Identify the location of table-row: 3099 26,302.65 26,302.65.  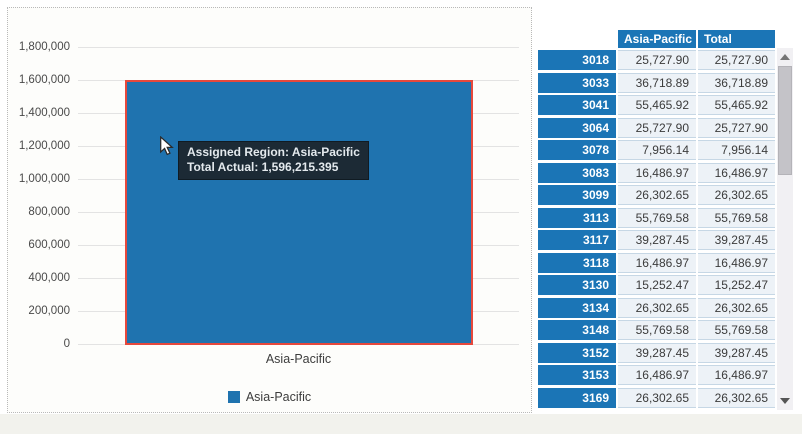
(656, 195).